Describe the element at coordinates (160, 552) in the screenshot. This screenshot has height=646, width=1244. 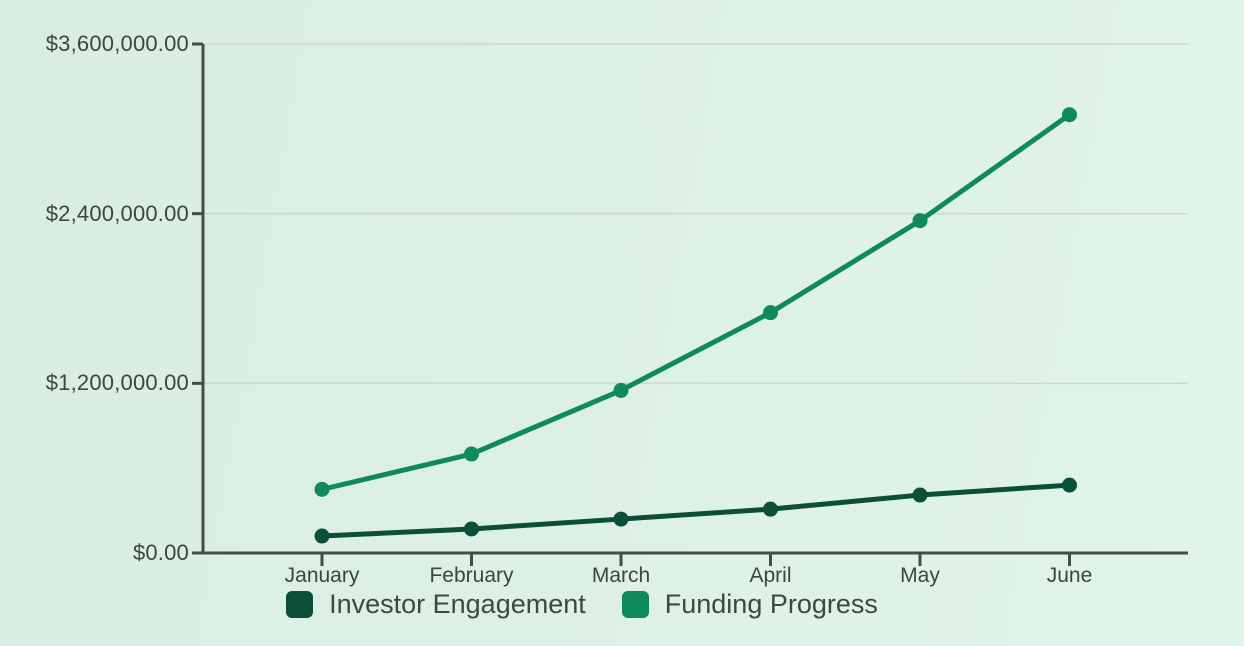
I see `y-axis-label-0: $0.00` at that location.